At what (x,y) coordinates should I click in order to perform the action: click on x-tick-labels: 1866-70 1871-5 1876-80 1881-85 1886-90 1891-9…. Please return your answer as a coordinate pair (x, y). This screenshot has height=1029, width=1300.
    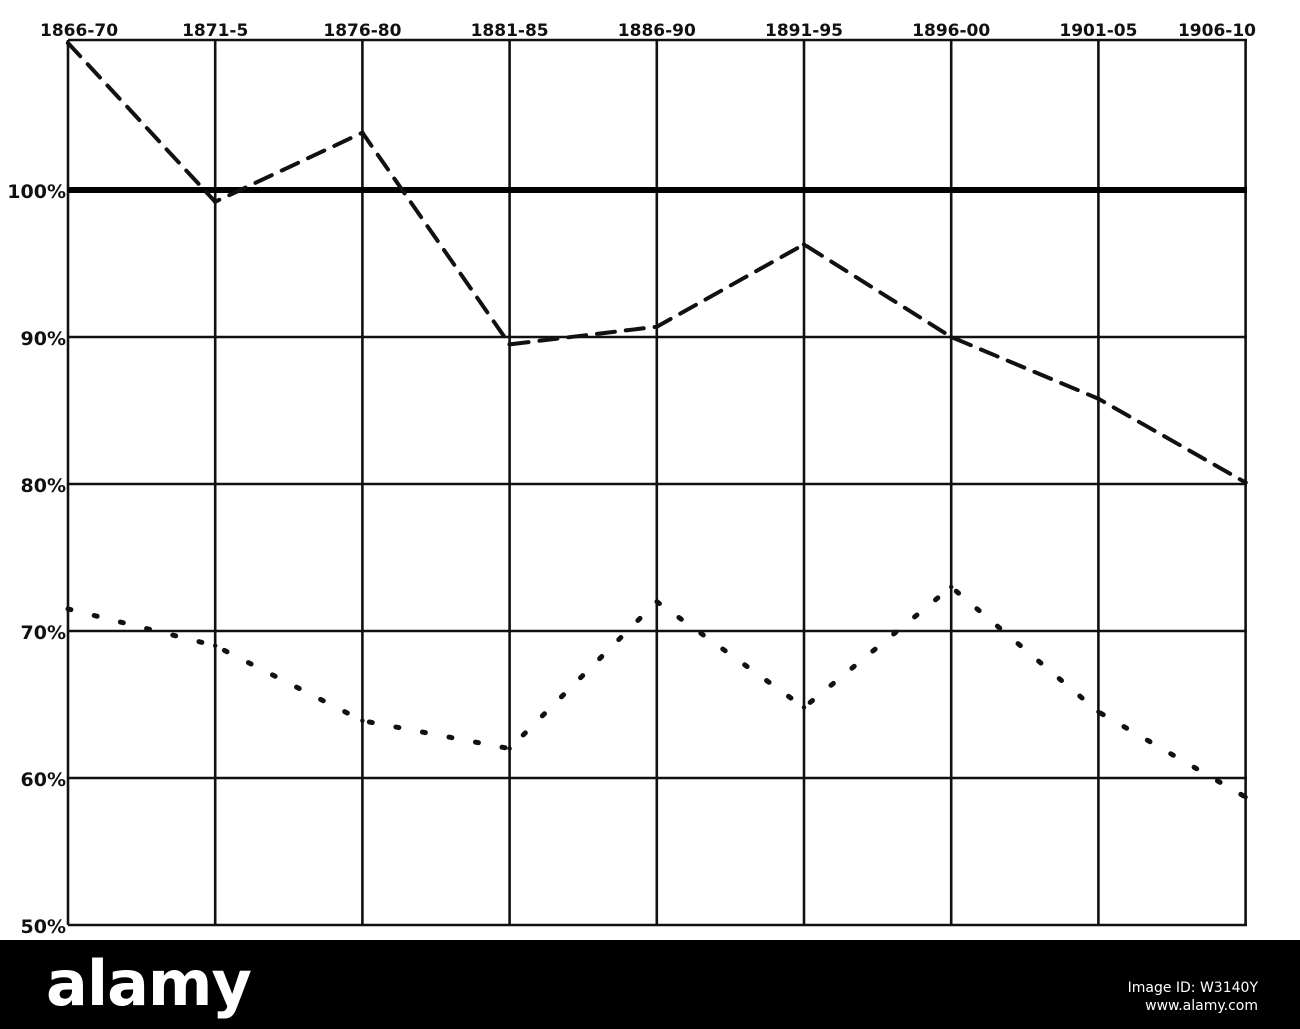
    Looking at the image, I should click on (648, 31).